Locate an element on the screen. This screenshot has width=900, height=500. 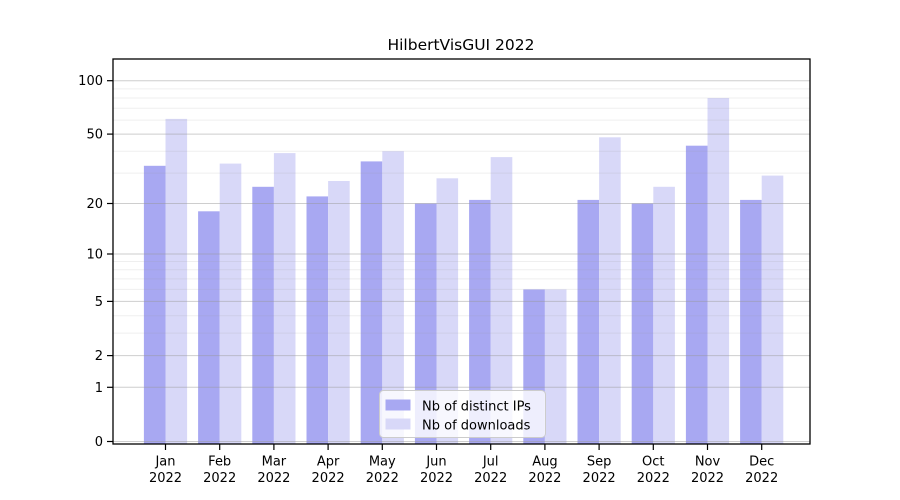
legend-box is located at coordinates (462, 414).